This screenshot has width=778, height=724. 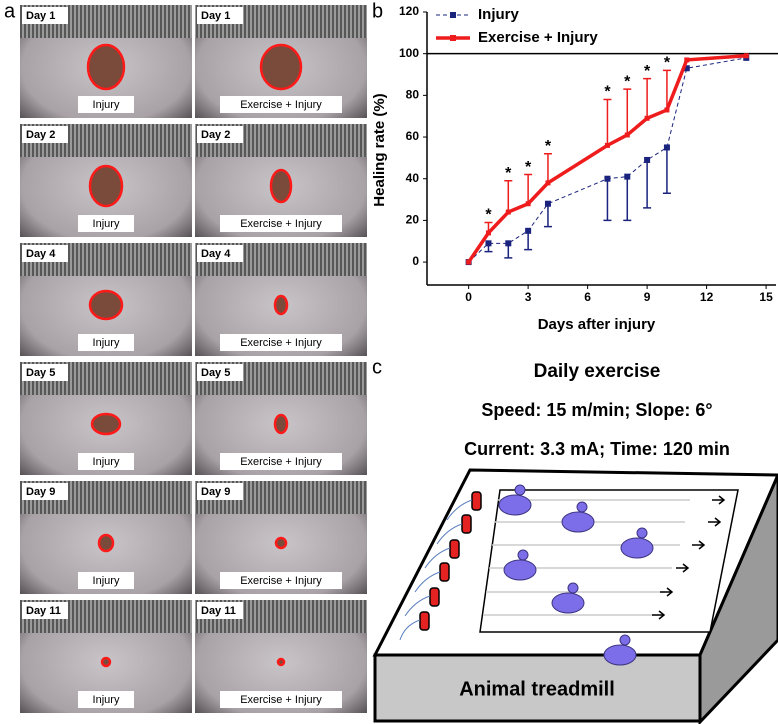 I want to click on day-label: Day 1, so click(x=40, y=16).